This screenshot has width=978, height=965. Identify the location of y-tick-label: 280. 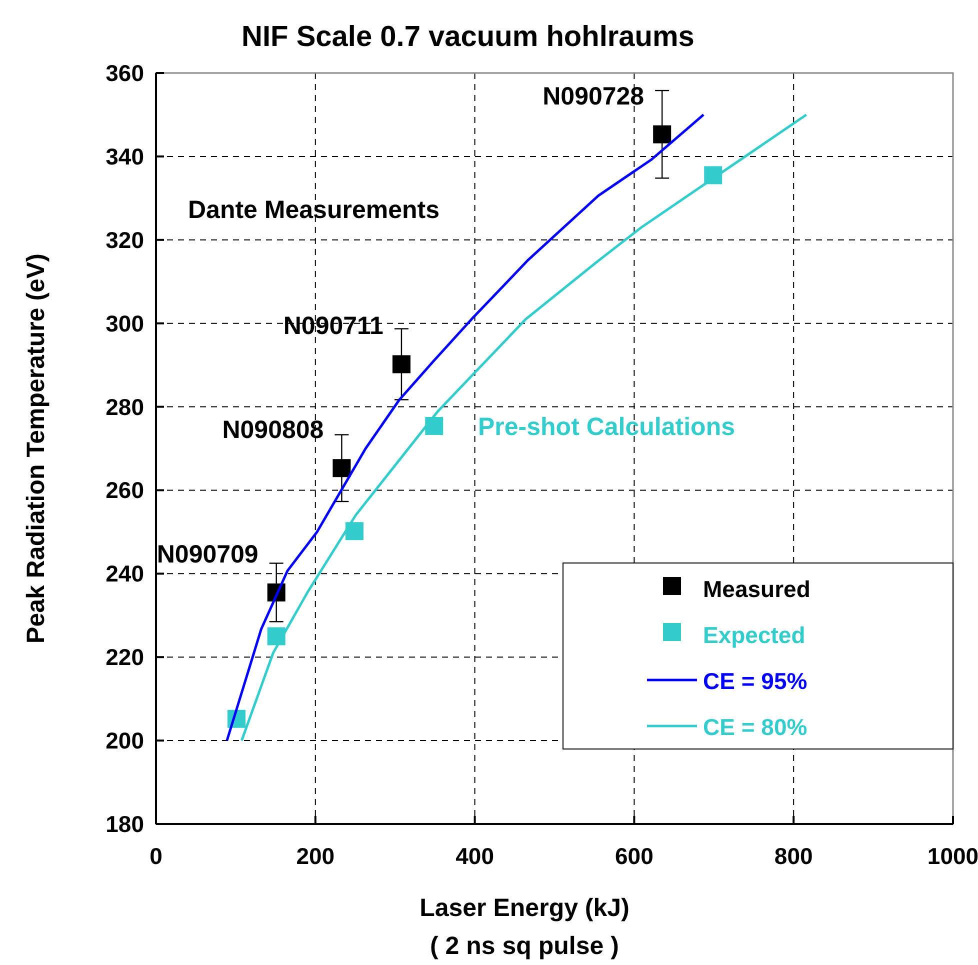
(125, 407).